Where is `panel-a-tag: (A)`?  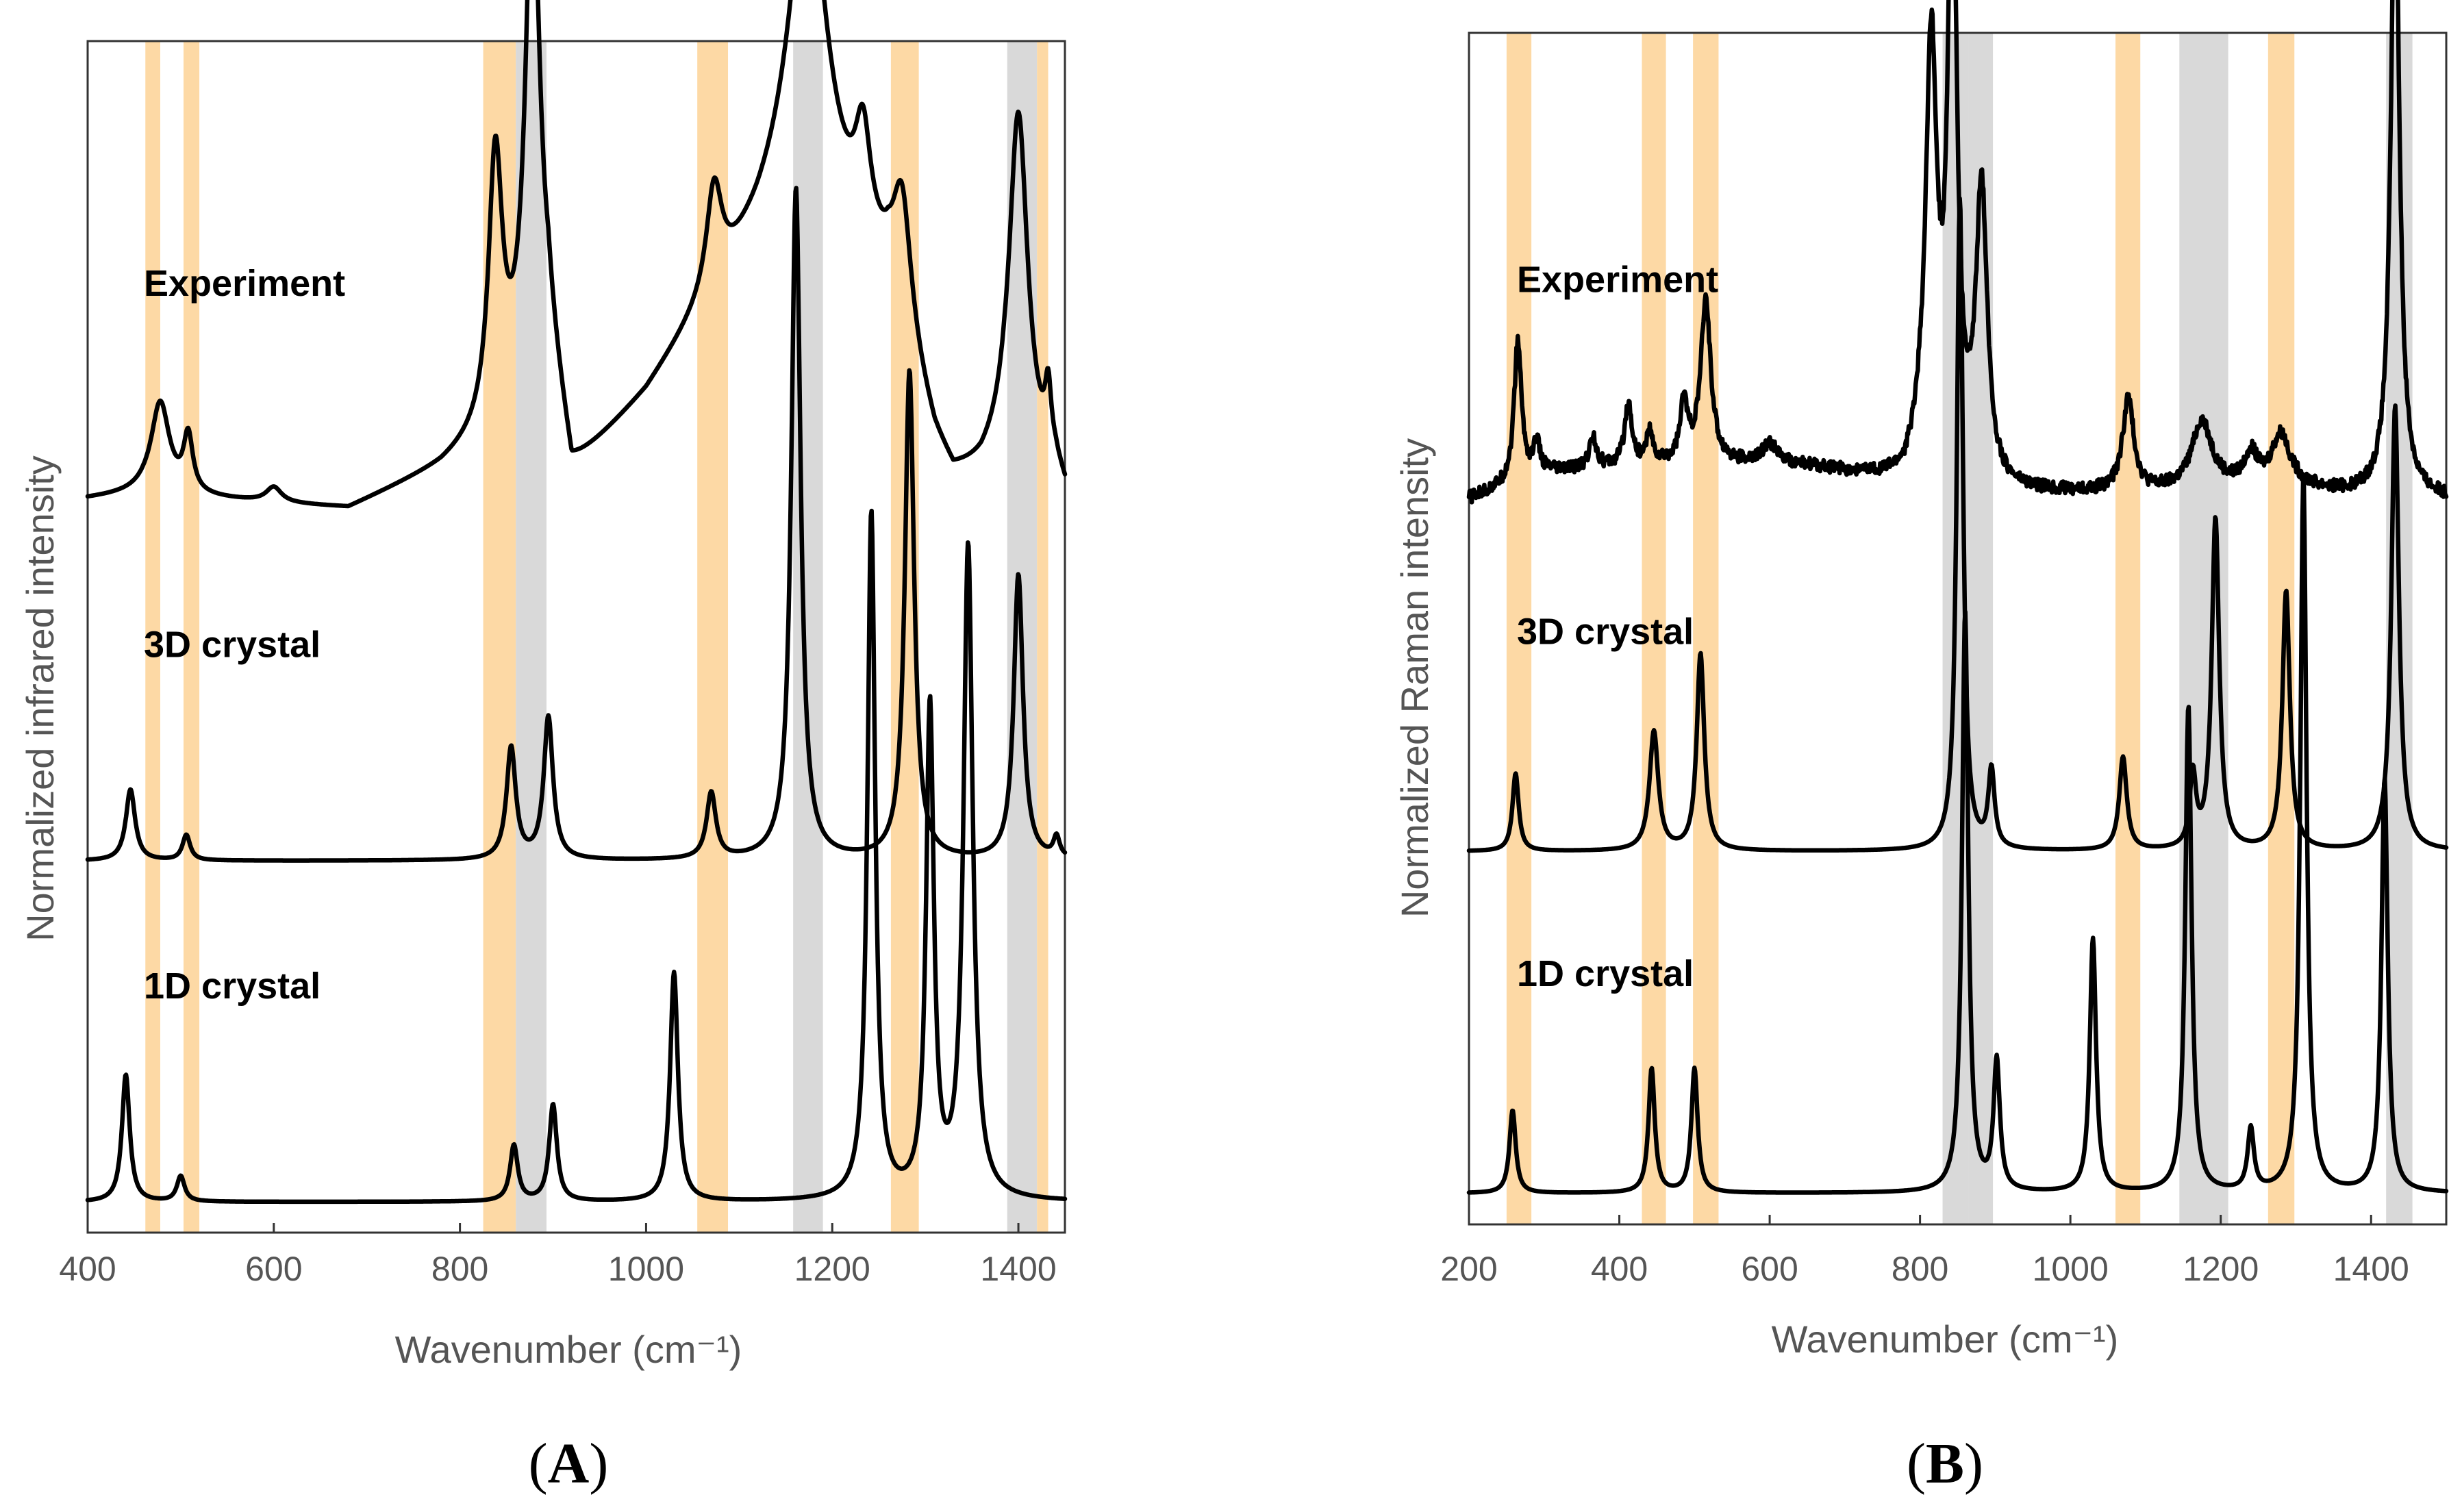
panel-a-tag: (A) is located at coordinates (569, 1464).